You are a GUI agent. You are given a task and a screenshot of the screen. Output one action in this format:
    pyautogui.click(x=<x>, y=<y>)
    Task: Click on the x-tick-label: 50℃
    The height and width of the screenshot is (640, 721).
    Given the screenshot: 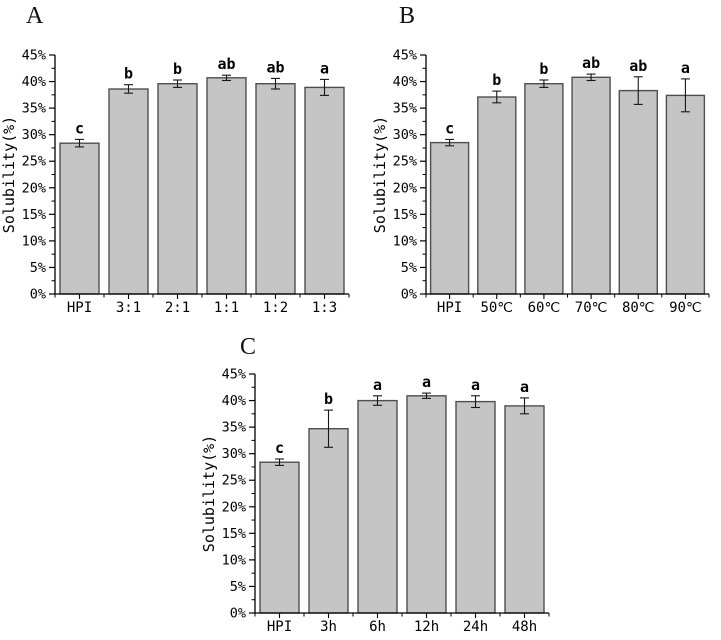 What is the action you would take?
    pyautogui.click(x=496, y=308)
    